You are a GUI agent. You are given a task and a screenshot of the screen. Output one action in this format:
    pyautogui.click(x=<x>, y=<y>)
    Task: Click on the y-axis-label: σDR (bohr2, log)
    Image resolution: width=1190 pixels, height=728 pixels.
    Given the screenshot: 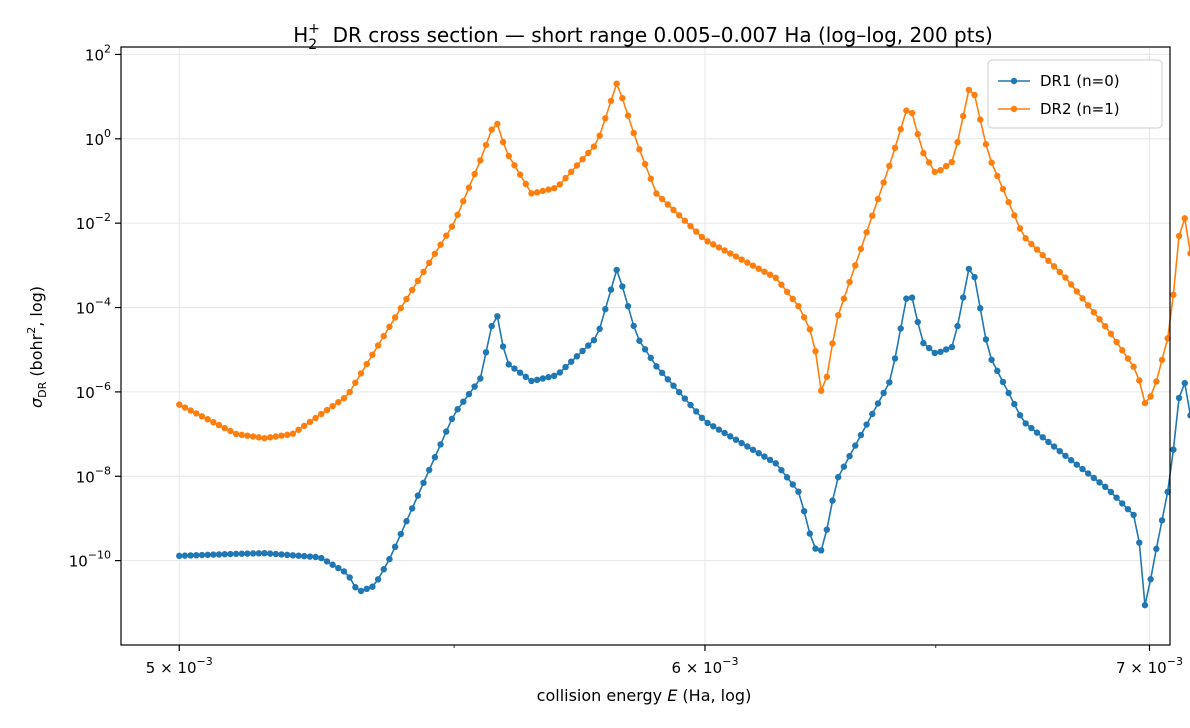 What is the action you would take?
    pyautogui.click(x=37, y=347)
    